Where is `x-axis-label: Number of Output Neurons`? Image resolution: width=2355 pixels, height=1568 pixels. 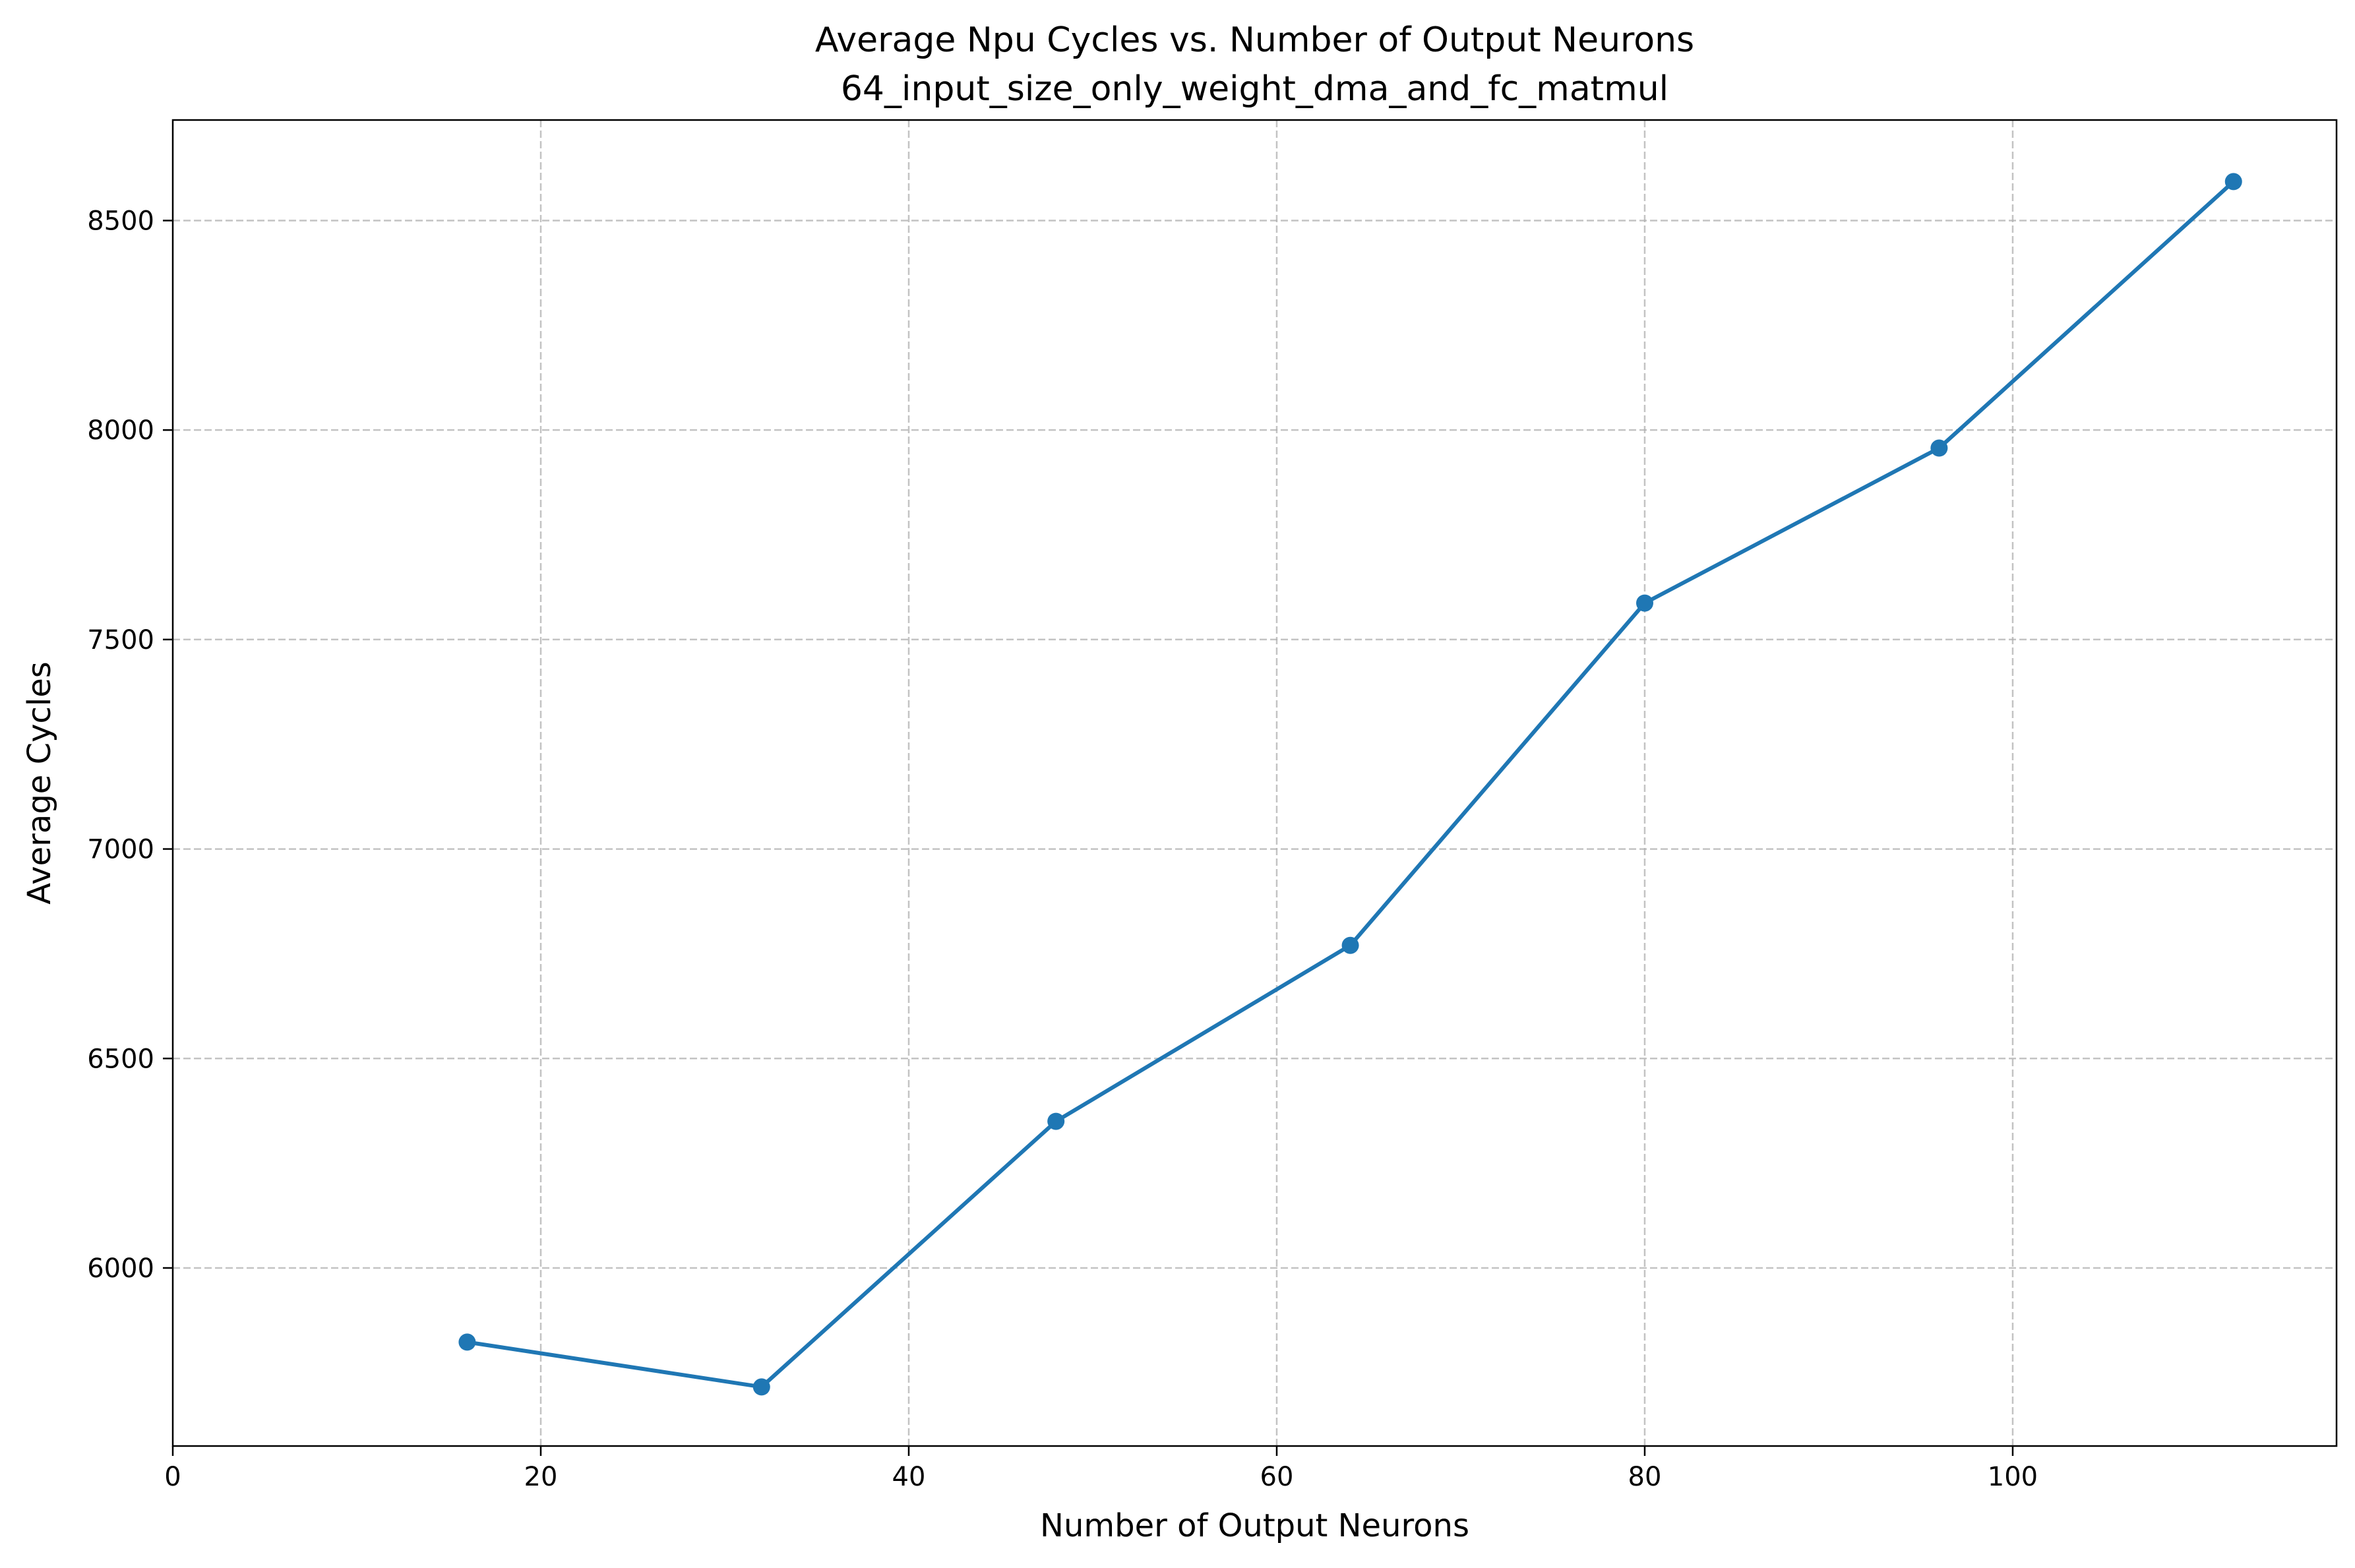
x-axis-label: Number of Output Neurons is located at coordinates (1254, 1525).